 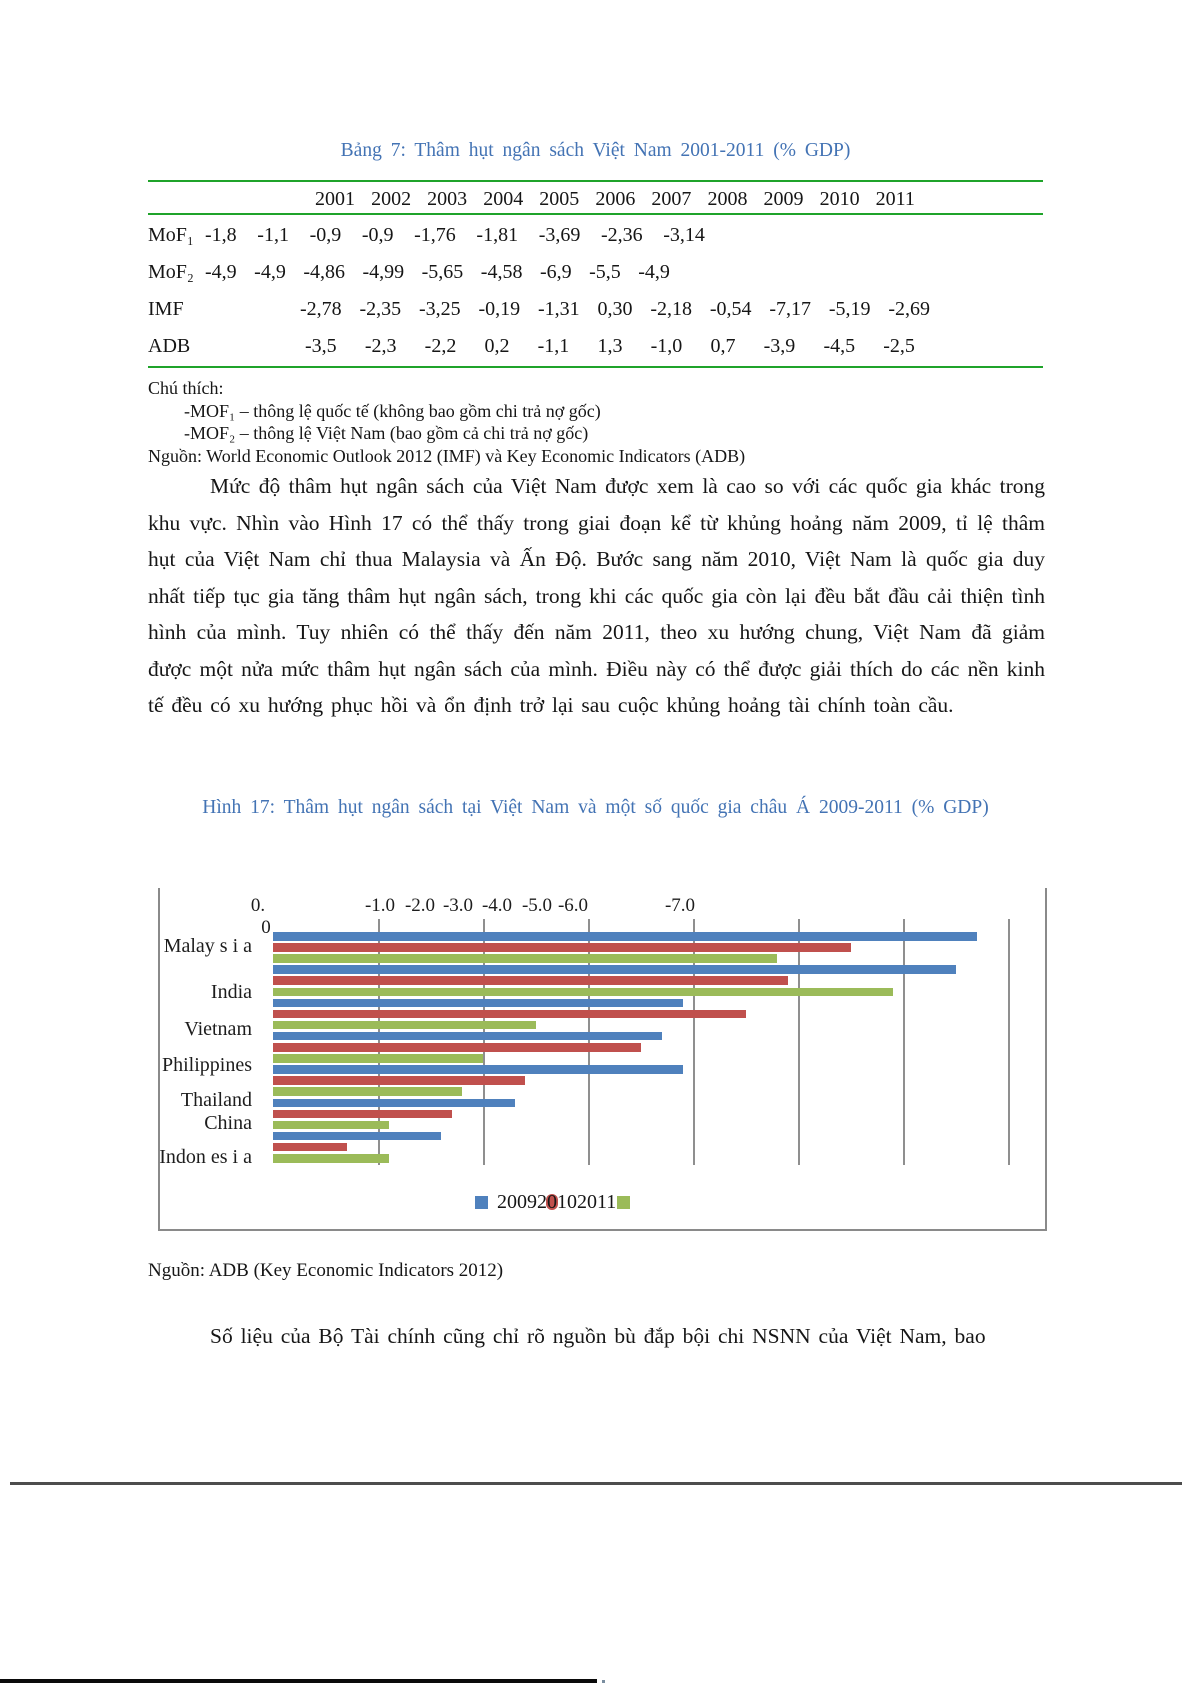 I want to click on table-cell: -4,99, so click(x=383, y=272).